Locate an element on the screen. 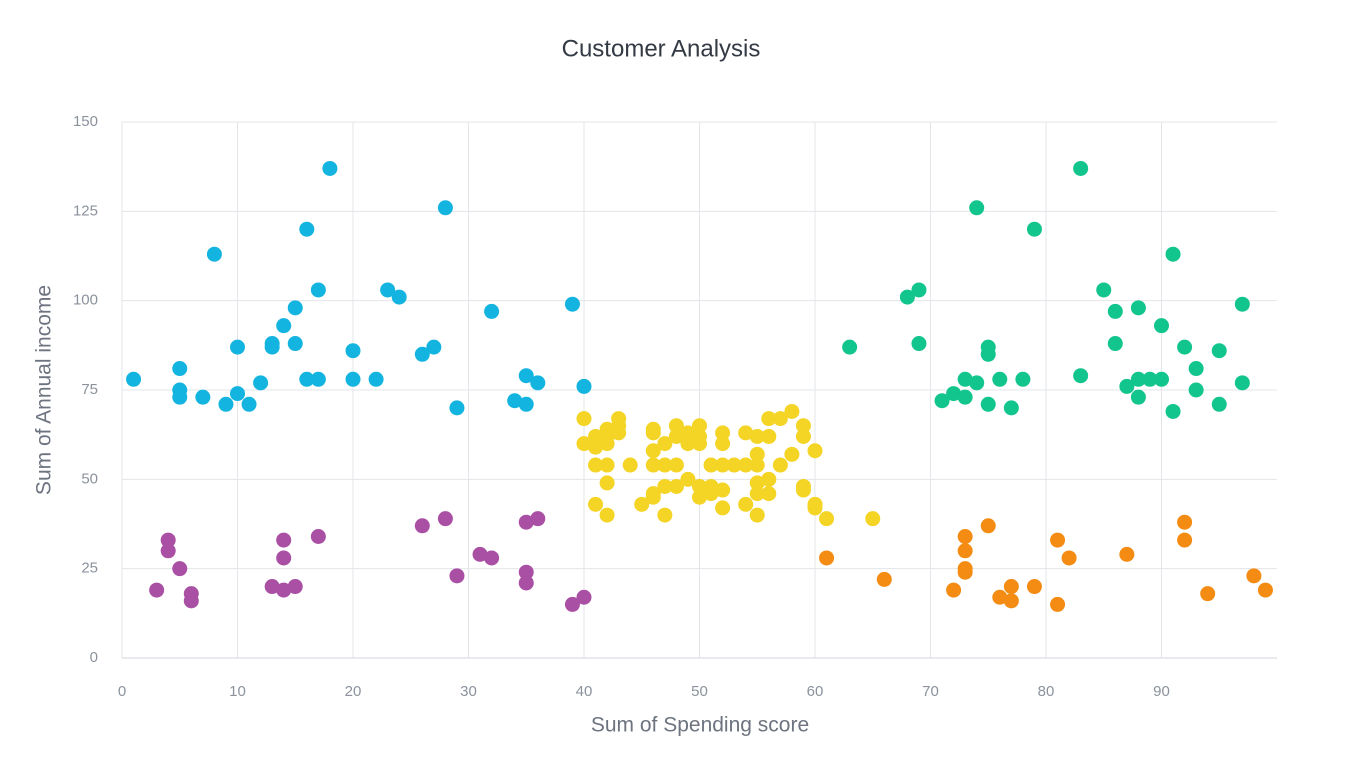  x-tick-label: 20 is located at coordinates (353, 691).